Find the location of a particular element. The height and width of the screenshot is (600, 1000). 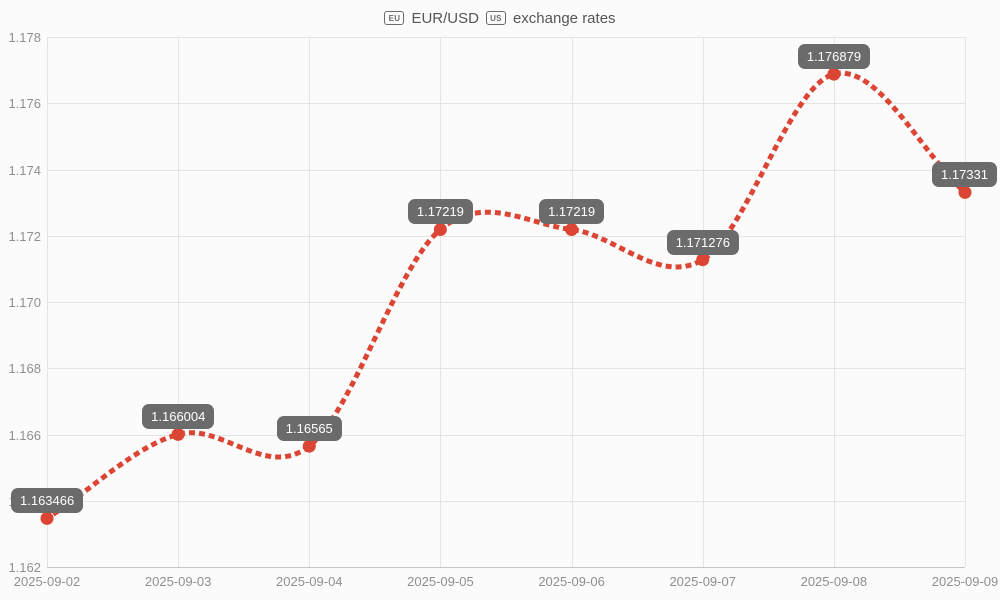

x-tick-label: 2025-09-02 is located at coordinates (47, 581).